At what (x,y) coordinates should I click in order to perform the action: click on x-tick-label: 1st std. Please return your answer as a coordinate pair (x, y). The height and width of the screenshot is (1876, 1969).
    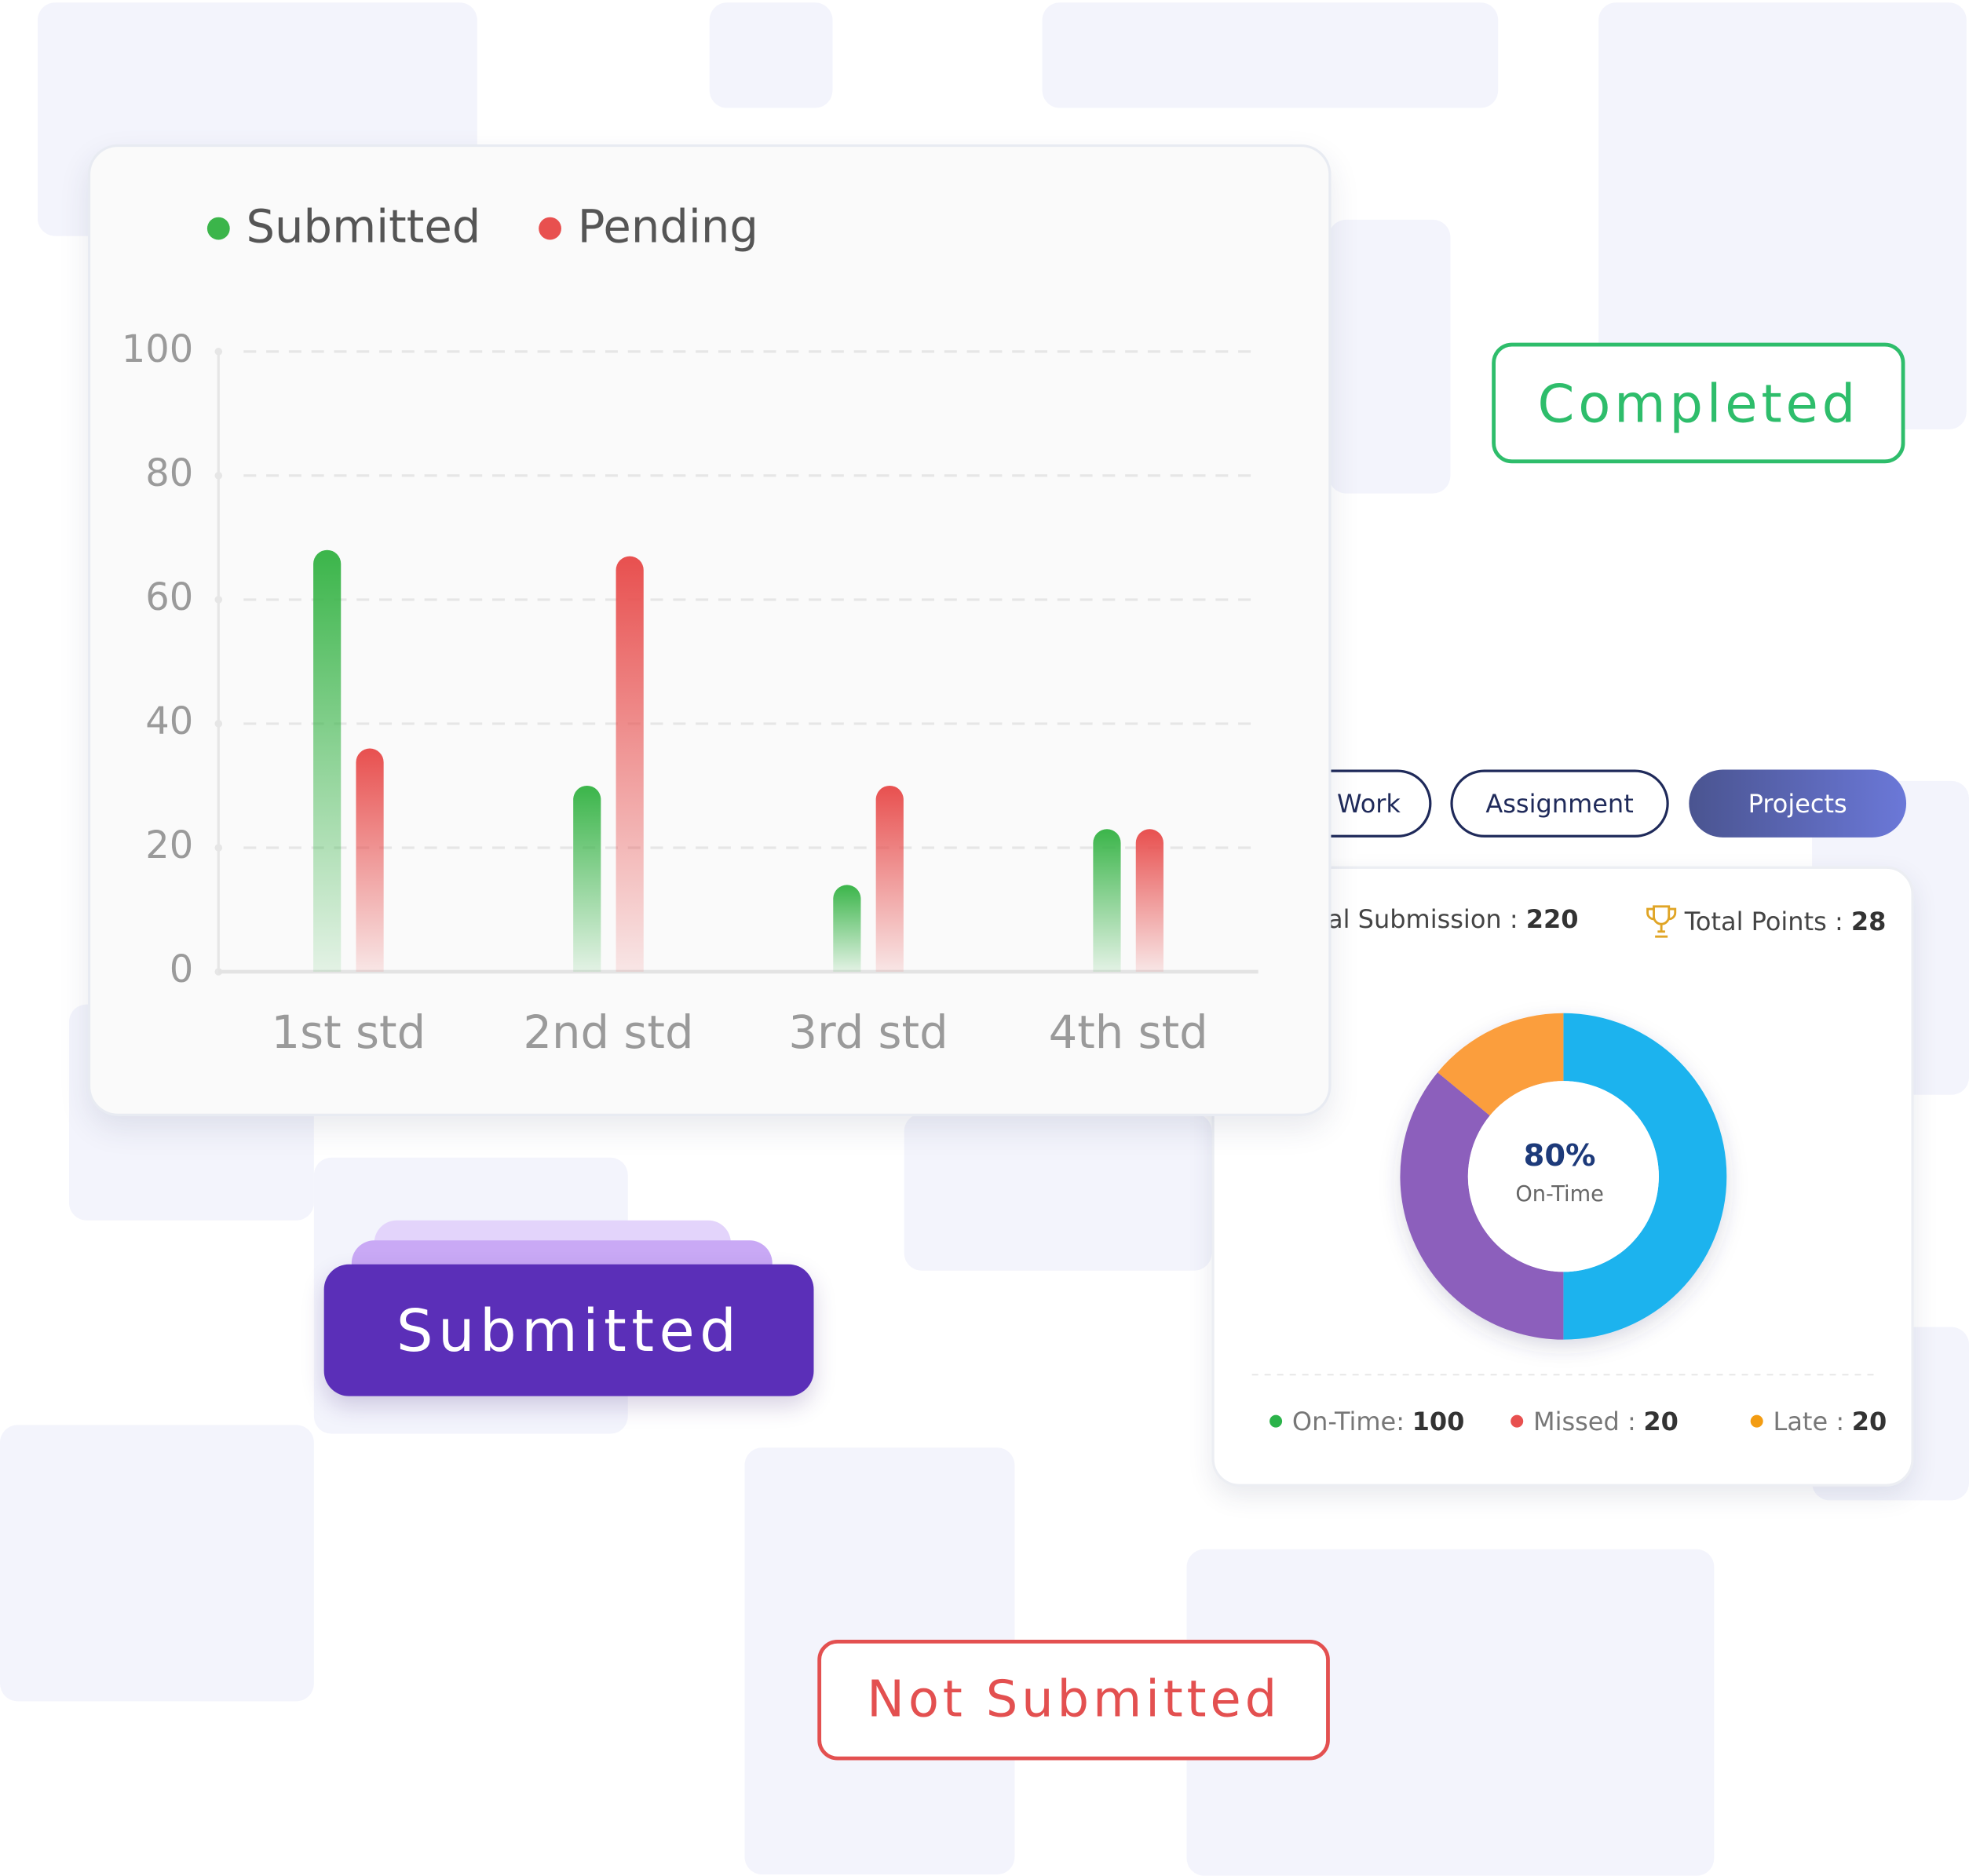
    Looking at the image, I should click on (349, 1033).